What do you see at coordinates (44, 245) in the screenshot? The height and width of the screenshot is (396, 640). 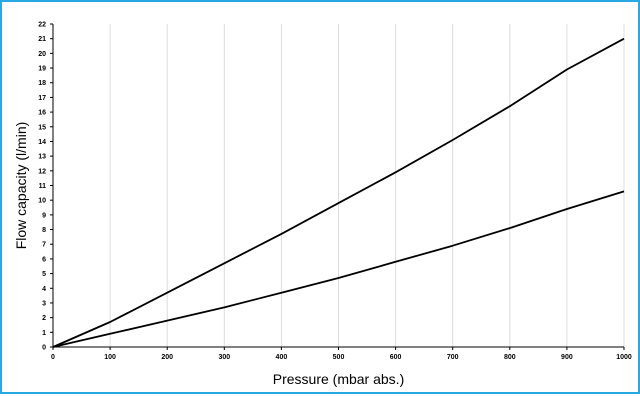 I see `y-tick-label-7: 7` at bounding box center [44, 245].